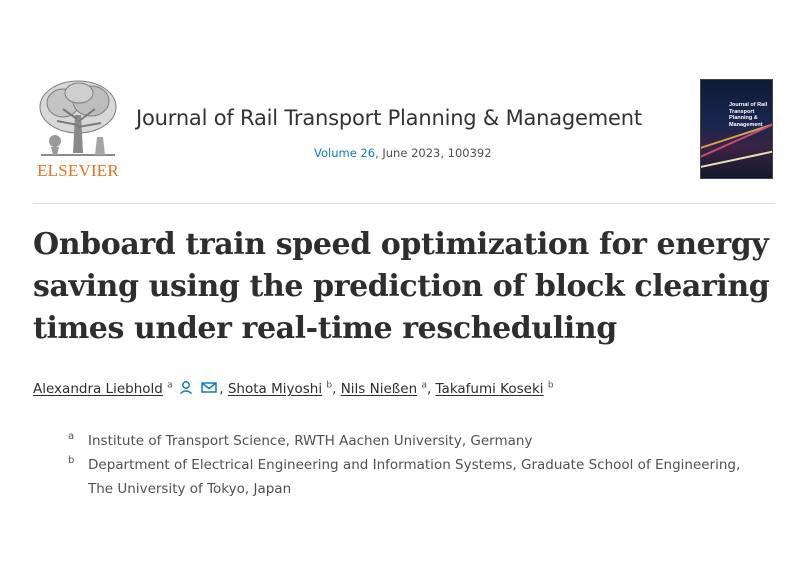  Describe the element at coordinates (78, 118) in the screenshot. I see `elsevier-tree-icon` at that location.